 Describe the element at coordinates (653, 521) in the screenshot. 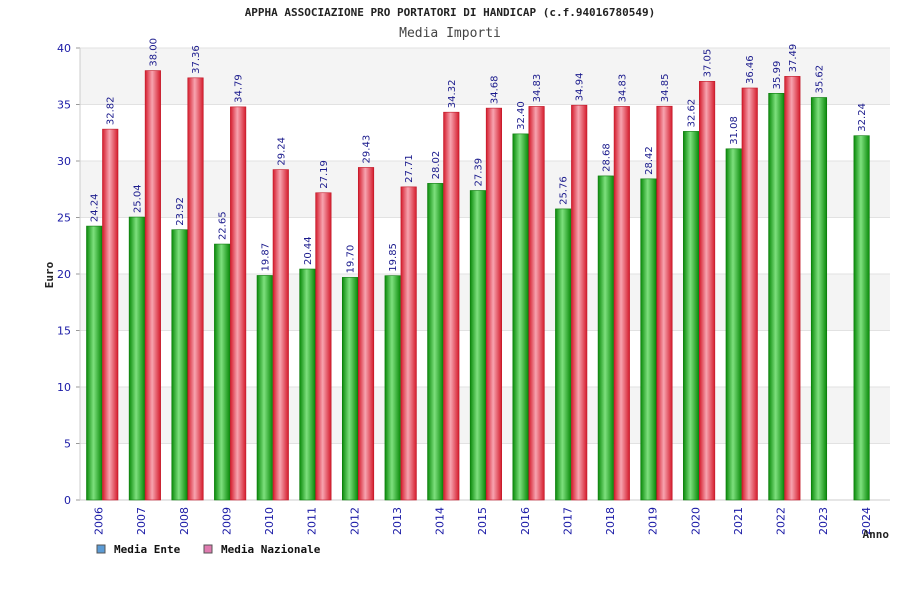

I see `x-tick-label-2019: 2019` at that location.